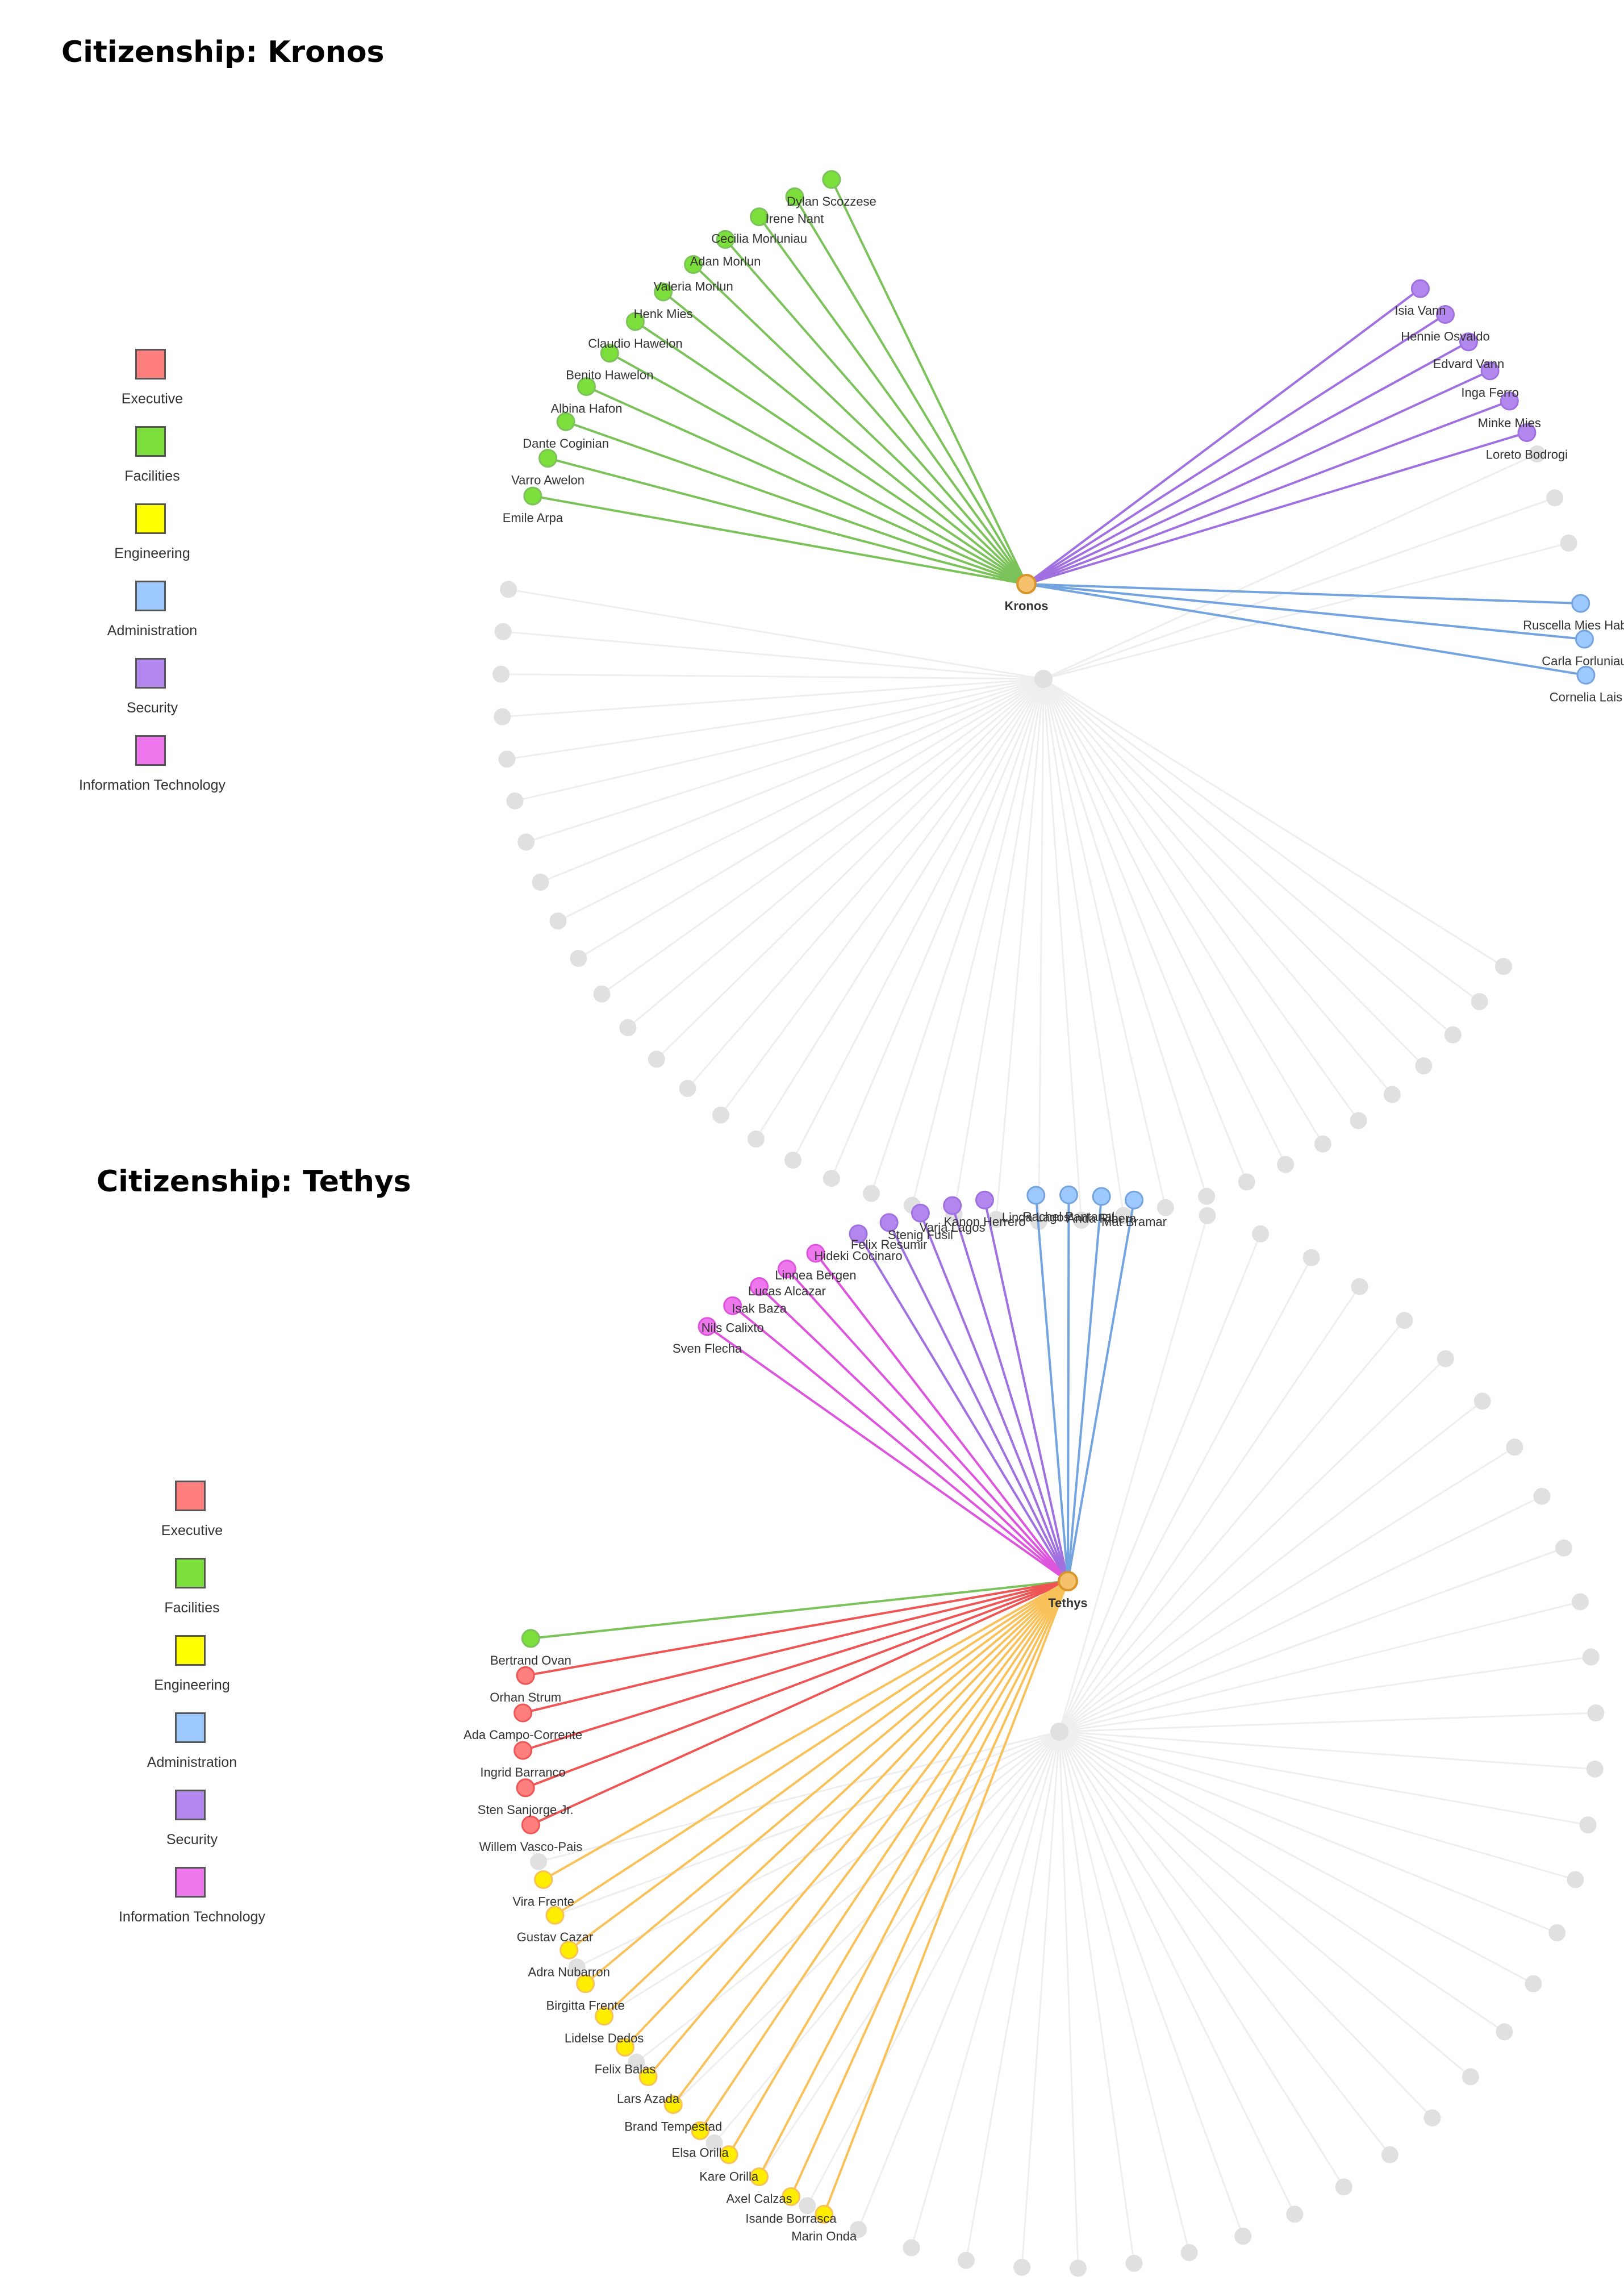 The width and height of the screenshot is (1624, 2289). What do you see at coordinates (555, 1916) in the screenshot?
I see `node-gustav-cazar` at bounding box center [555, 1916].